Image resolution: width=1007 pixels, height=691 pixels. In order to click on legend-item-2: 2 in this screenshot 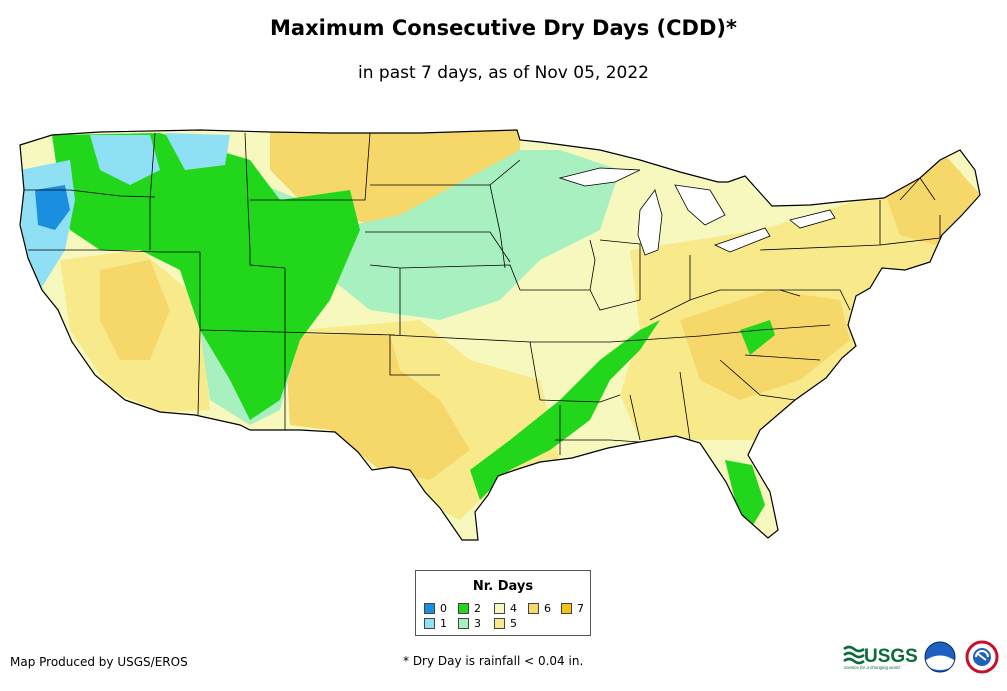, I will do `click(469, 609)`.